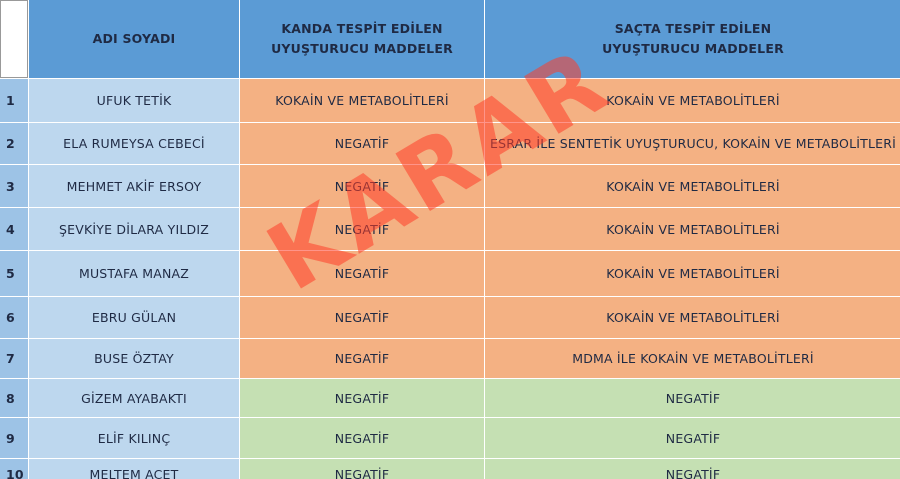 This screenshot has height=479, width=900. I want to click on header-name: ADI SOYADI, so click(134, 39).